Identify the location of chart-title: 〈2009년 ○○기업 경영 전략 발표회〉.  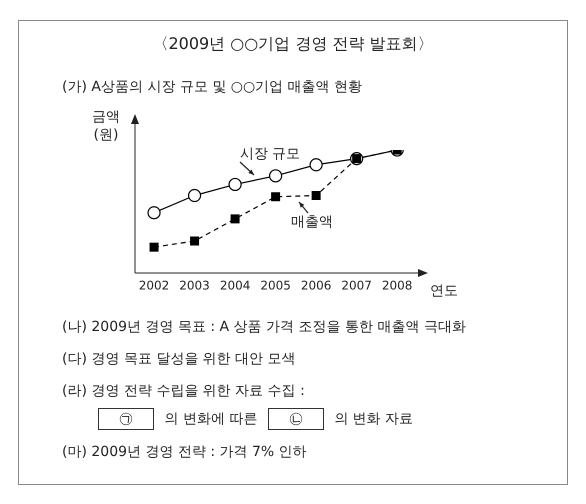
(293, 44).